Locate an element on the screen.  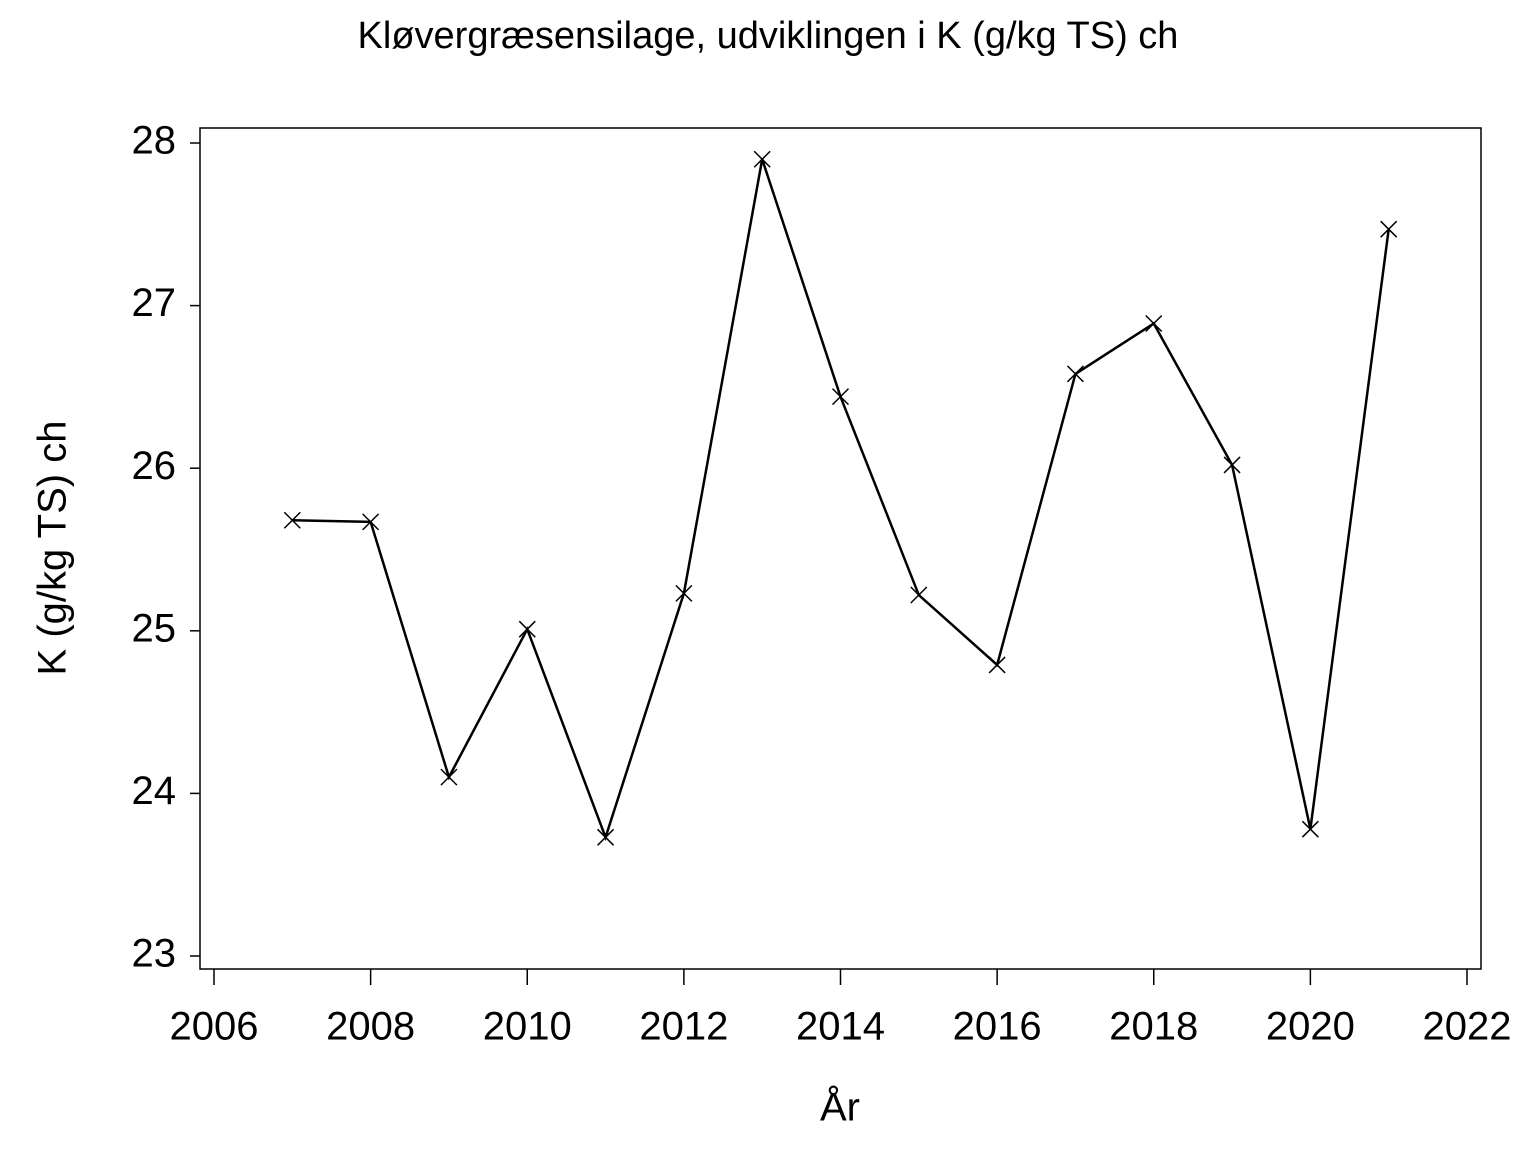
x-tick-label: 2022 is located at coordinates (1467, 1027).